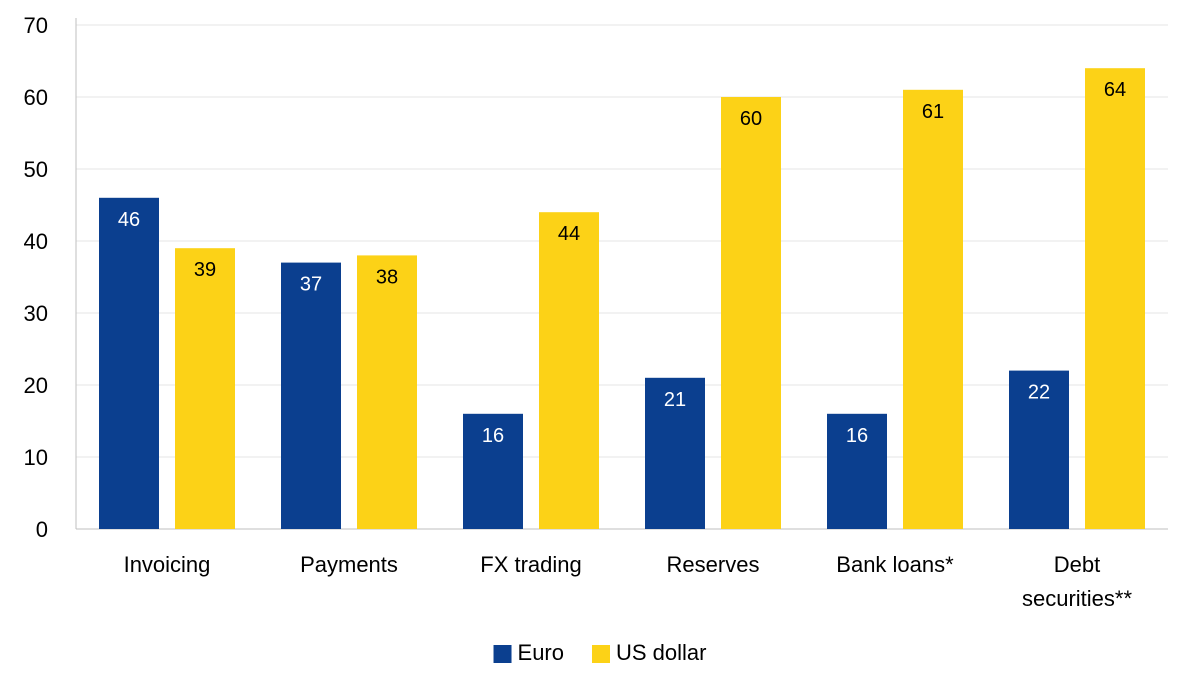 The width and height of the screenshot is (1200, 700). What do you see at coordinates (1039, 393) in the screenshot?
I see `data-label-euro-5: 22` at bounding box center [1039, 393].